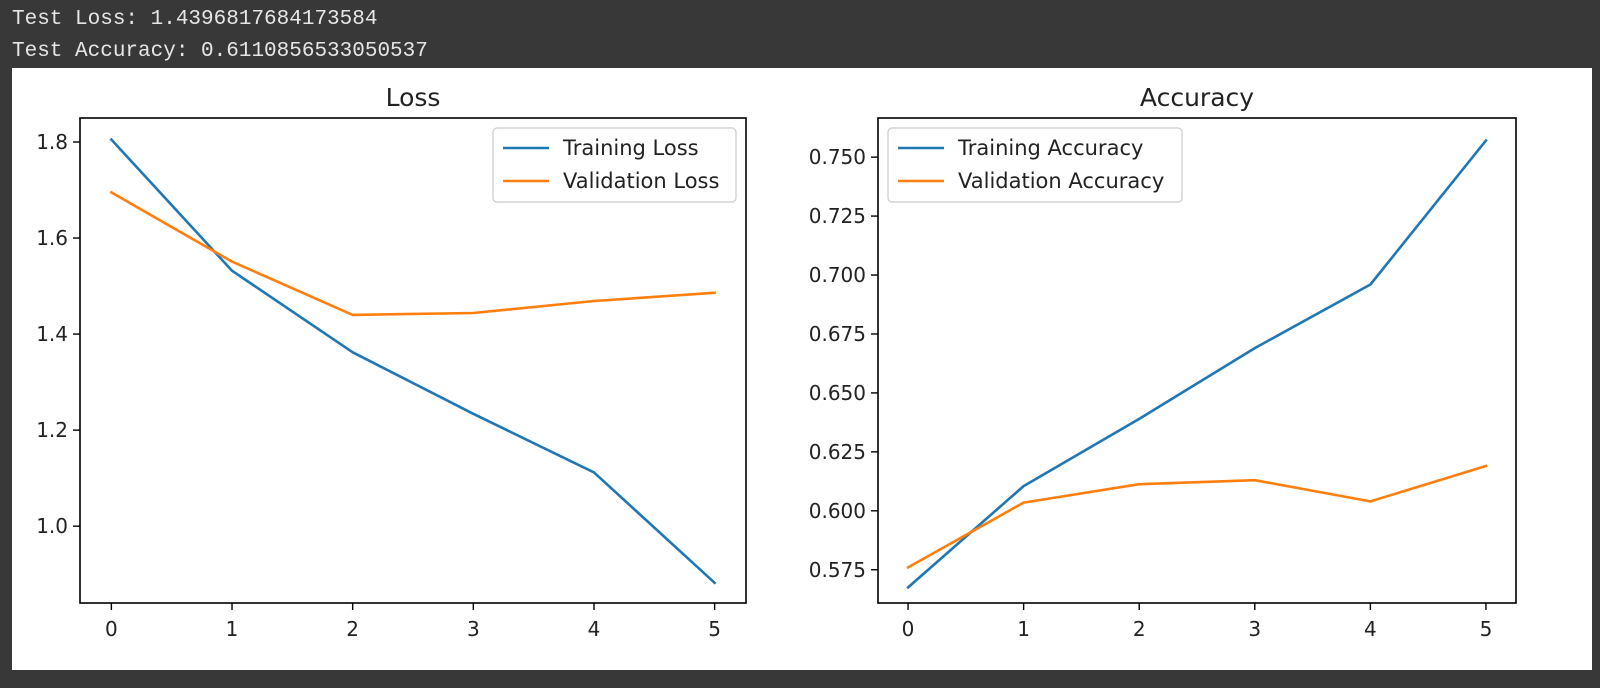  I want to click on legend: Training Loss Validation Loss, so click(614, 165).